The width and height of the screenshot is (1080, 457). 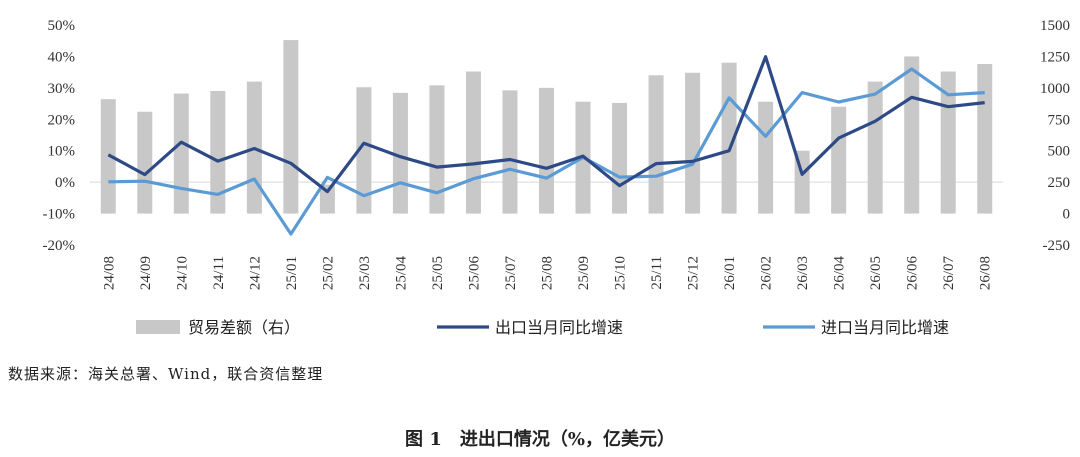 What do you see at coordinates (255, 273) in the screenshot?
I see `x-tick-label: 24/12` at bounding box center [255, 273].